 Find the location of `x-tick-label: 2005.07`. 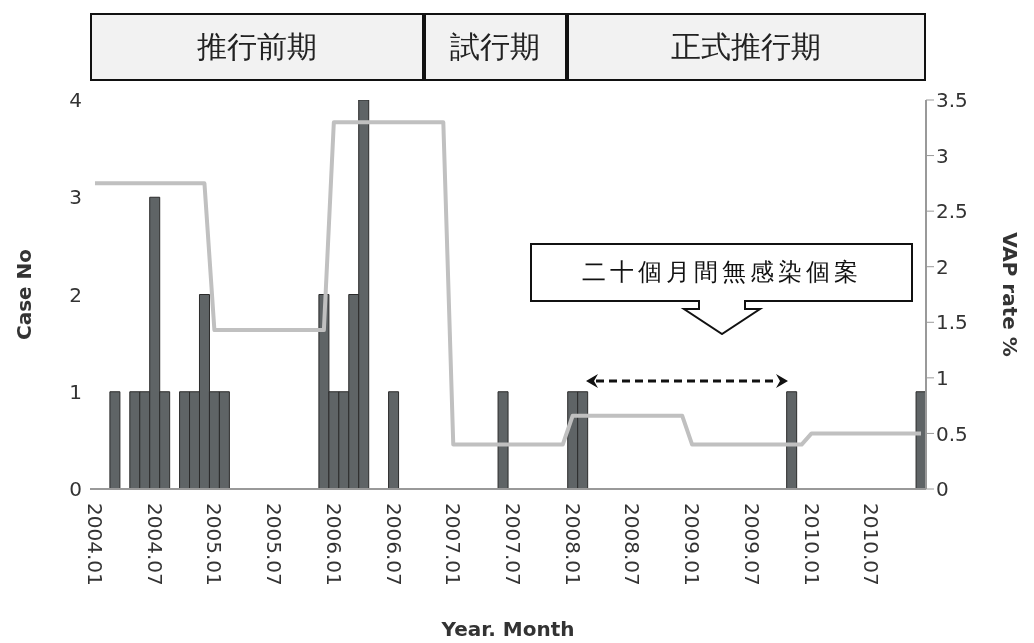

x-tick-label: 2005.07 is located at coordinates (274, 544).